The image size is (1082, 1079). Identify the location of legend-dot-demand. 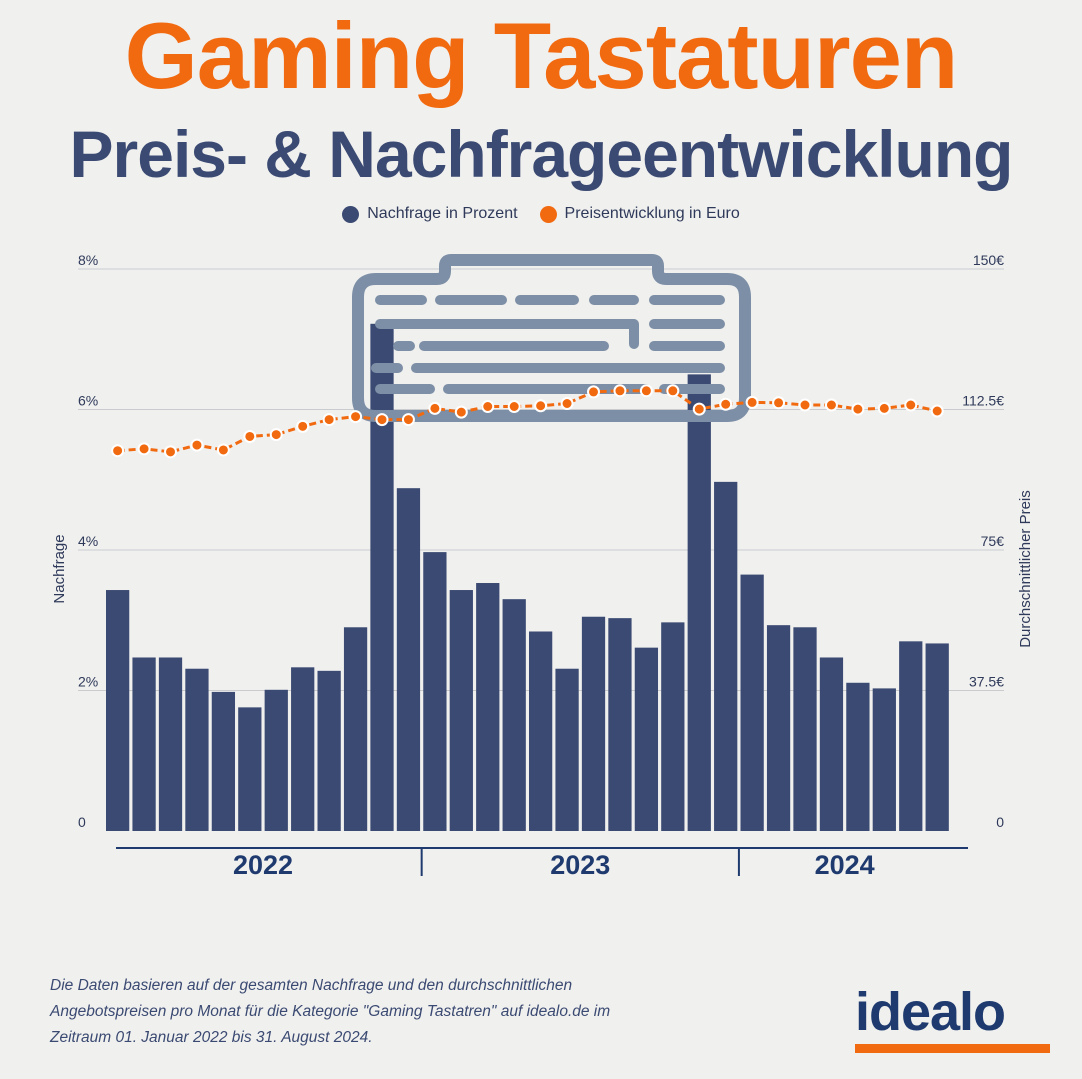
(351, 214).